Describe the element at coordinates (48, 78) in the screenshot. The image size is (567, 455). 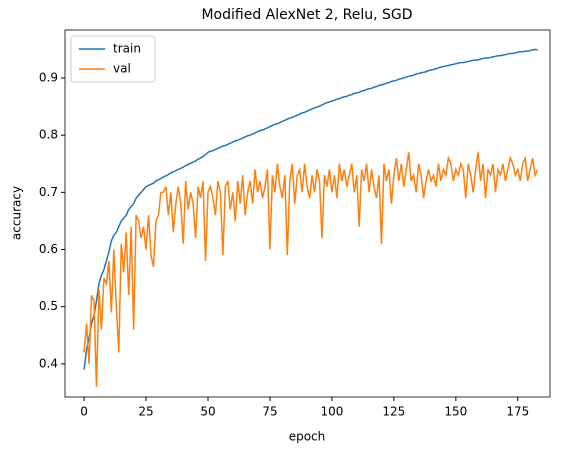
I see `y-tick-label: 0.9` at that location.